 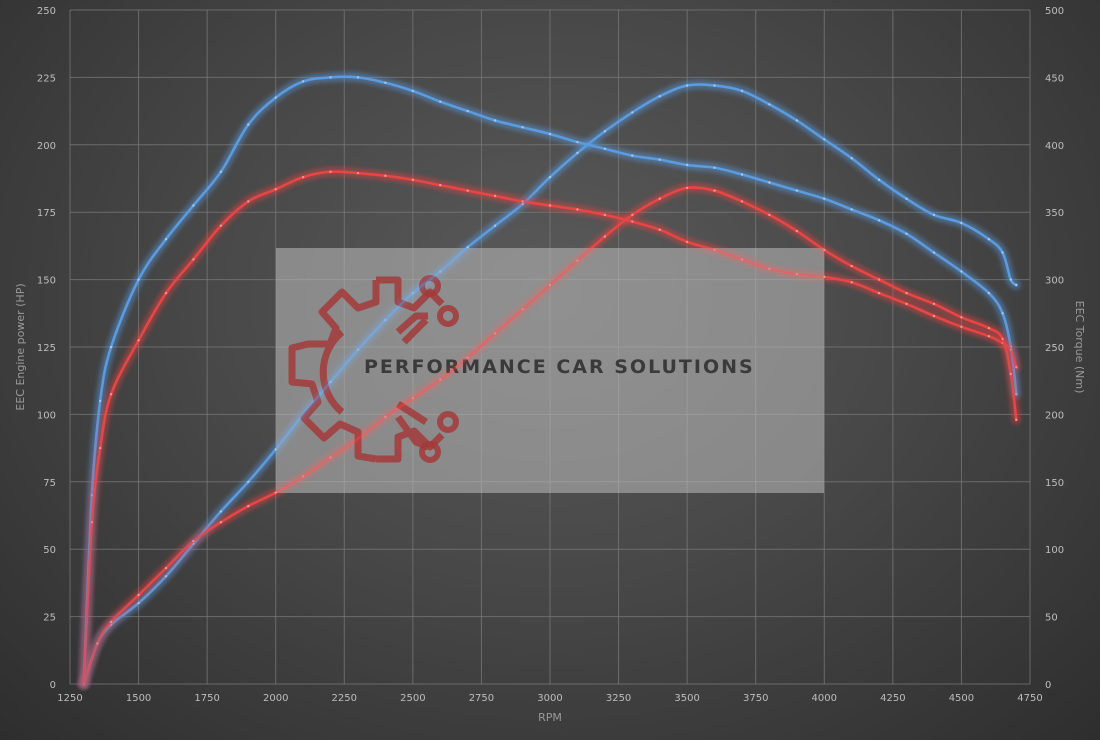 What do you see at coordinates (618, 698) in the screenshot?
I see `x-tick-label: 3250` at bounding box center [618, 698].